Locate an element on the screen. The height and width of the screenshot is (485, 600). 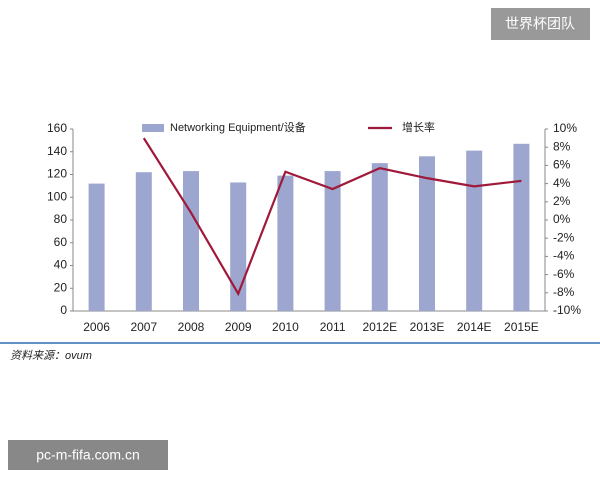
y2-tick-label: -6% is located at coordinates (564, 274).